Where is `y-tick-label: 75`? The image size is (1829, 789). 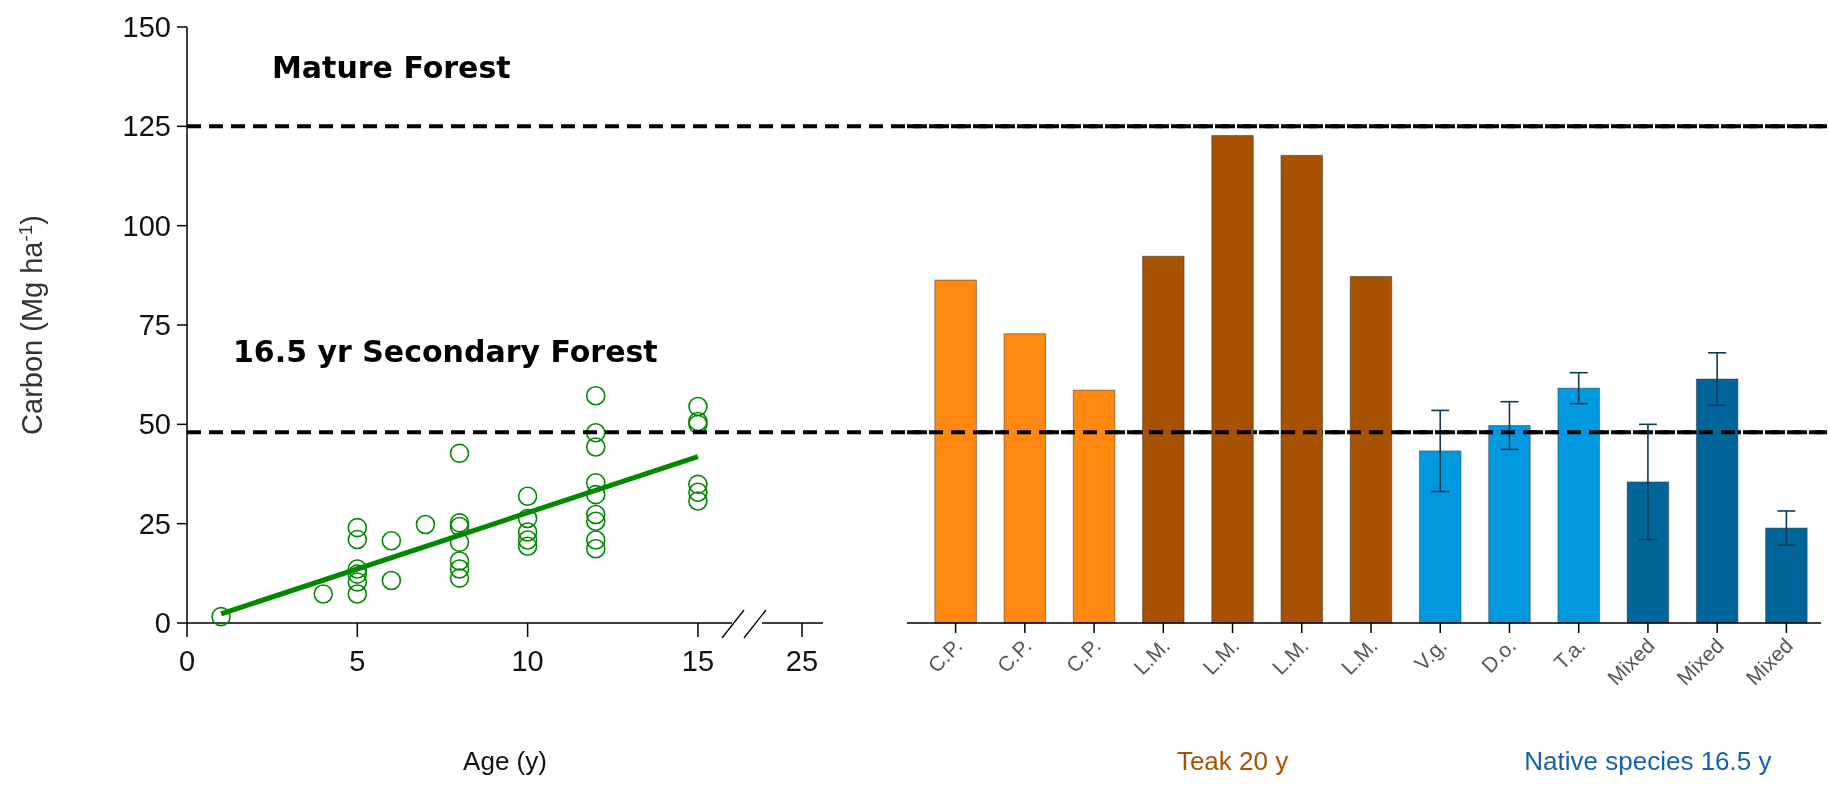 y-tick-label: 75 is located at coordinates (154, 325).